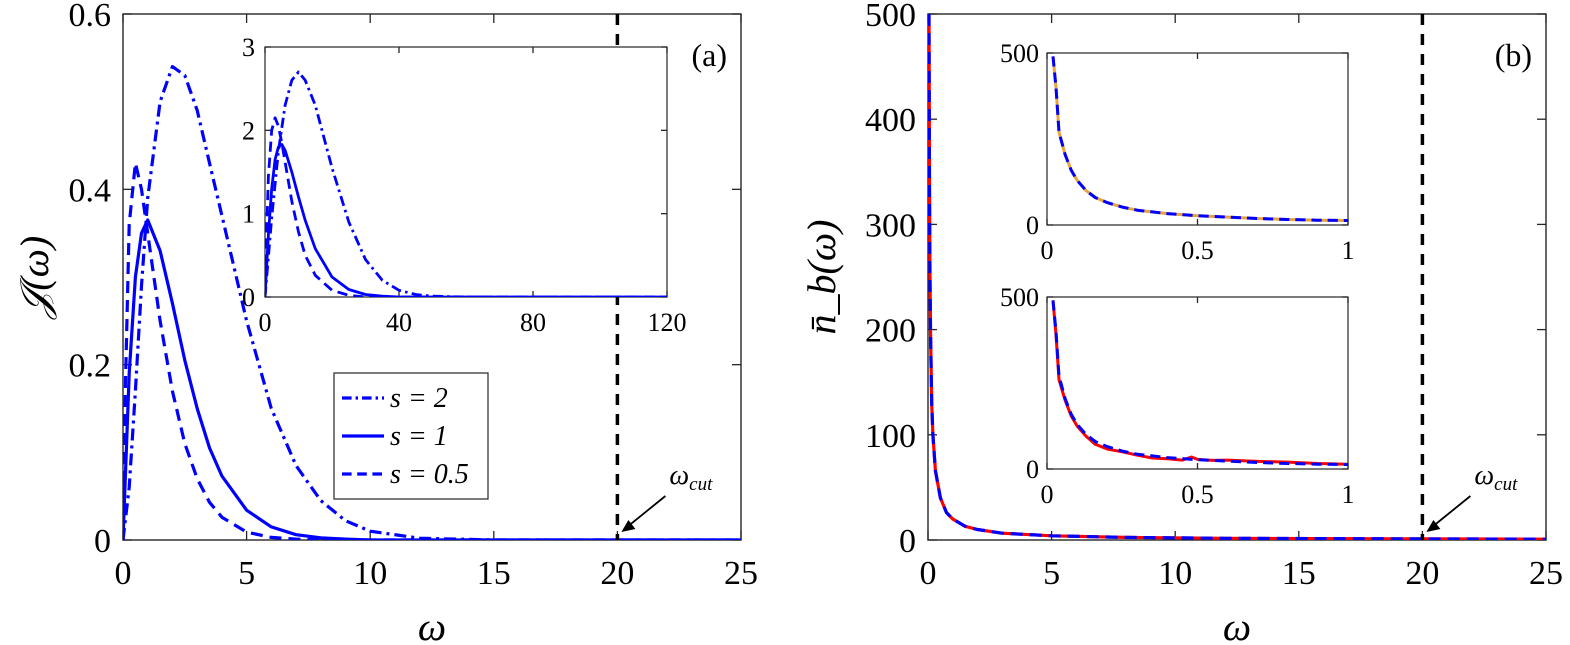 This screenshot has height=645, width=1570. What do you see at coordinates (432, 624) in the screenshot?
I see `a-x-axis-label: ω` at bounding box center [432, 624].